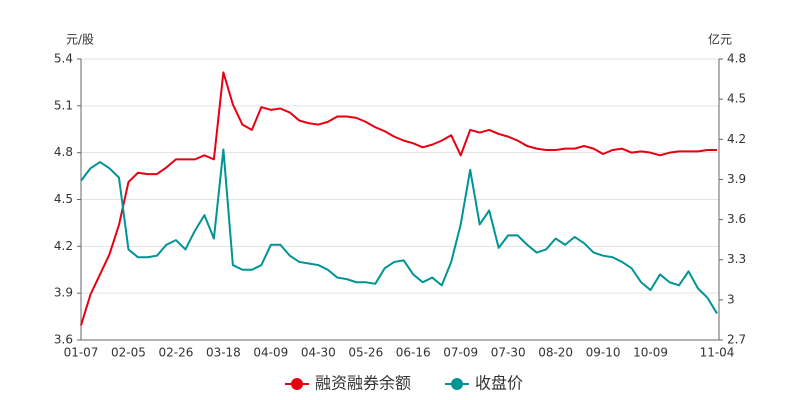 The image size is (800, 400). Describe the element at coordinates (720, 39) in the screenshot. I see `y2-axis-title: 亿元` at that location.